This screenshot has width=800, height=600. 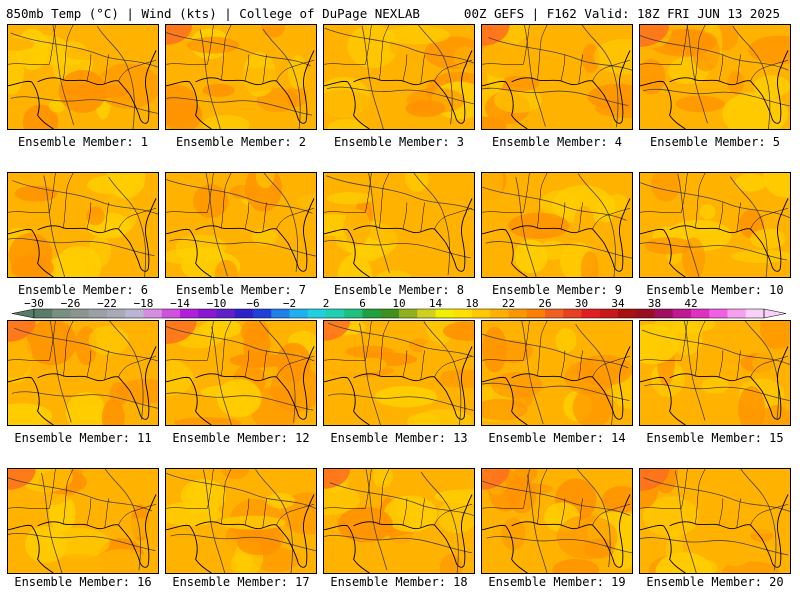 What do you see at coordinates (23, 313) in the screenshot?
I see `colorbar-low-arrow` at bounding box center [23, 313].